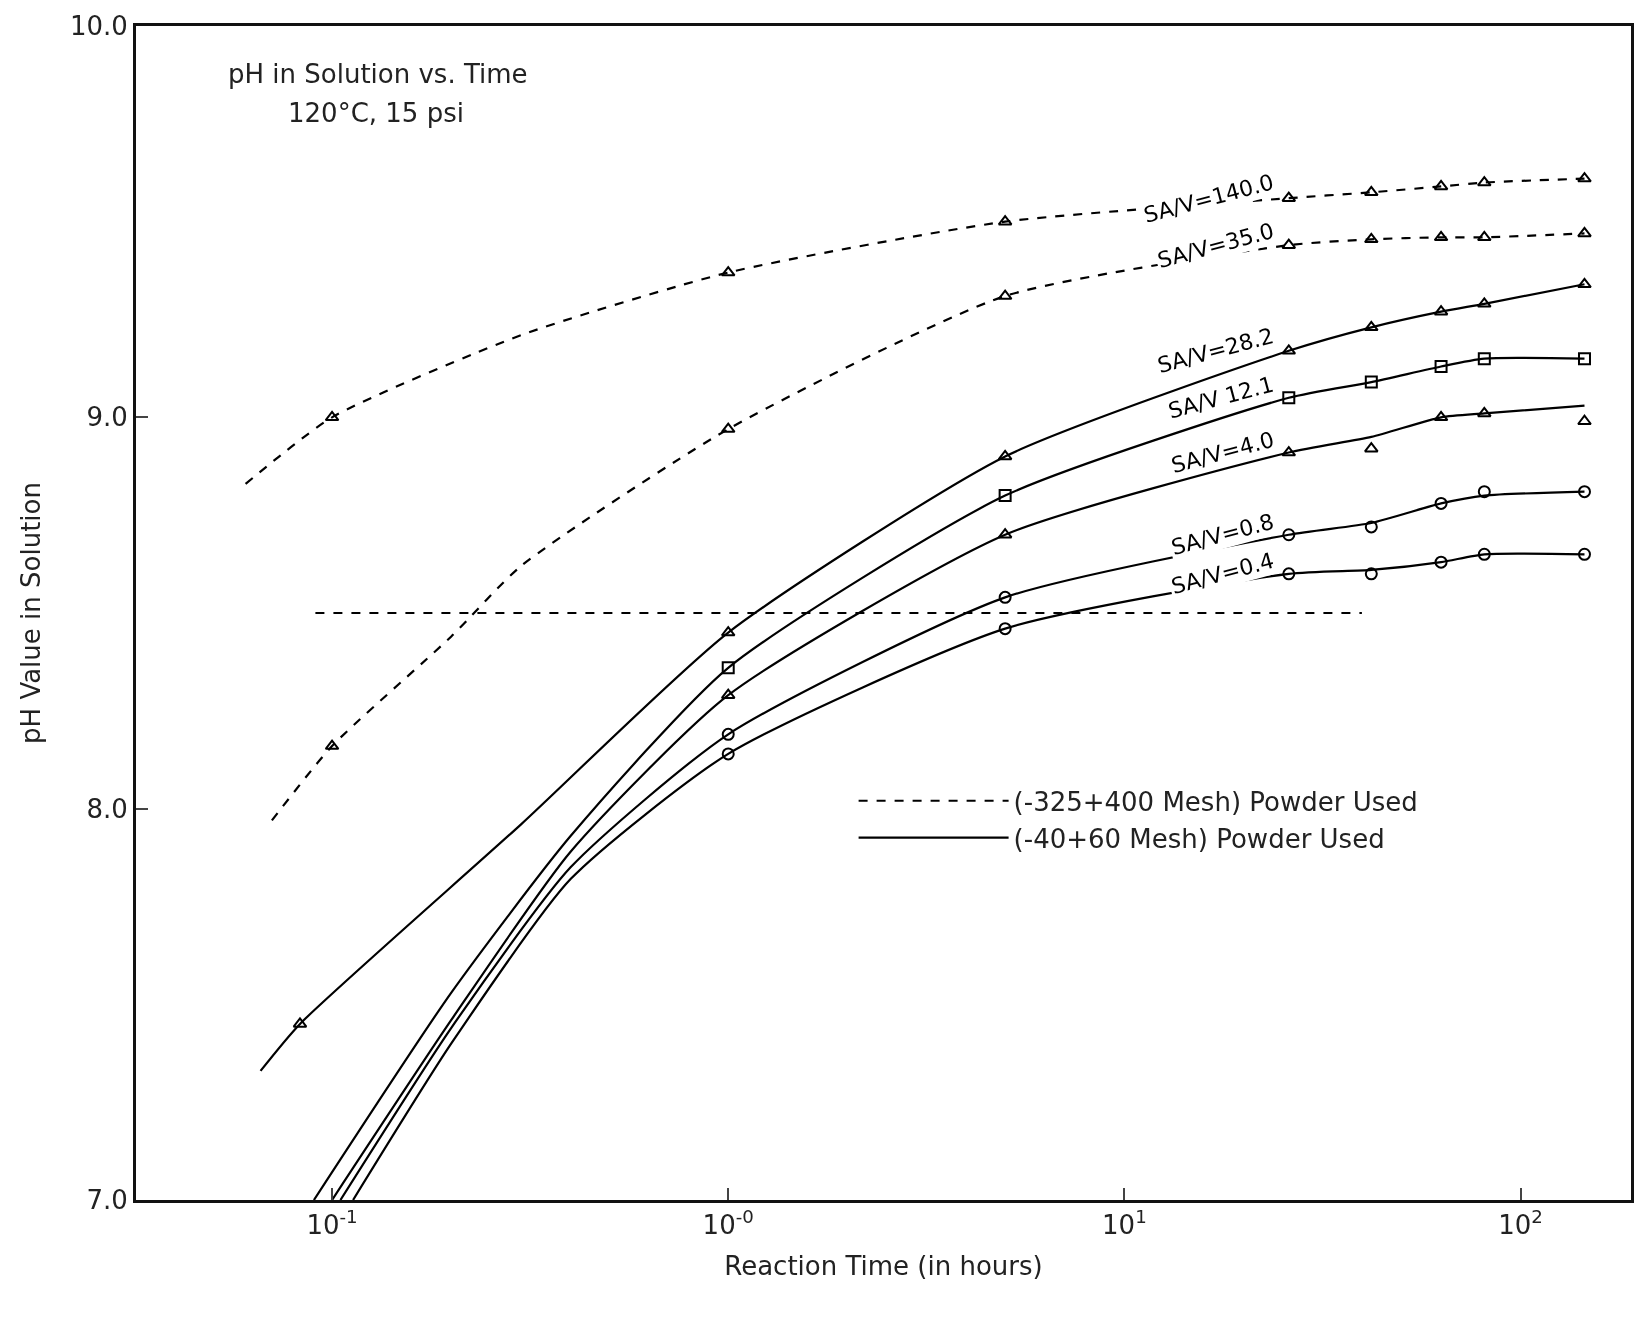 This screenshot has height=1324, width=1639. What do you see at coordinates (1124, 1223) in the screenshot?
I see `x-tick-label: 10$^{1}$` at bounding box center [1124, 1223].